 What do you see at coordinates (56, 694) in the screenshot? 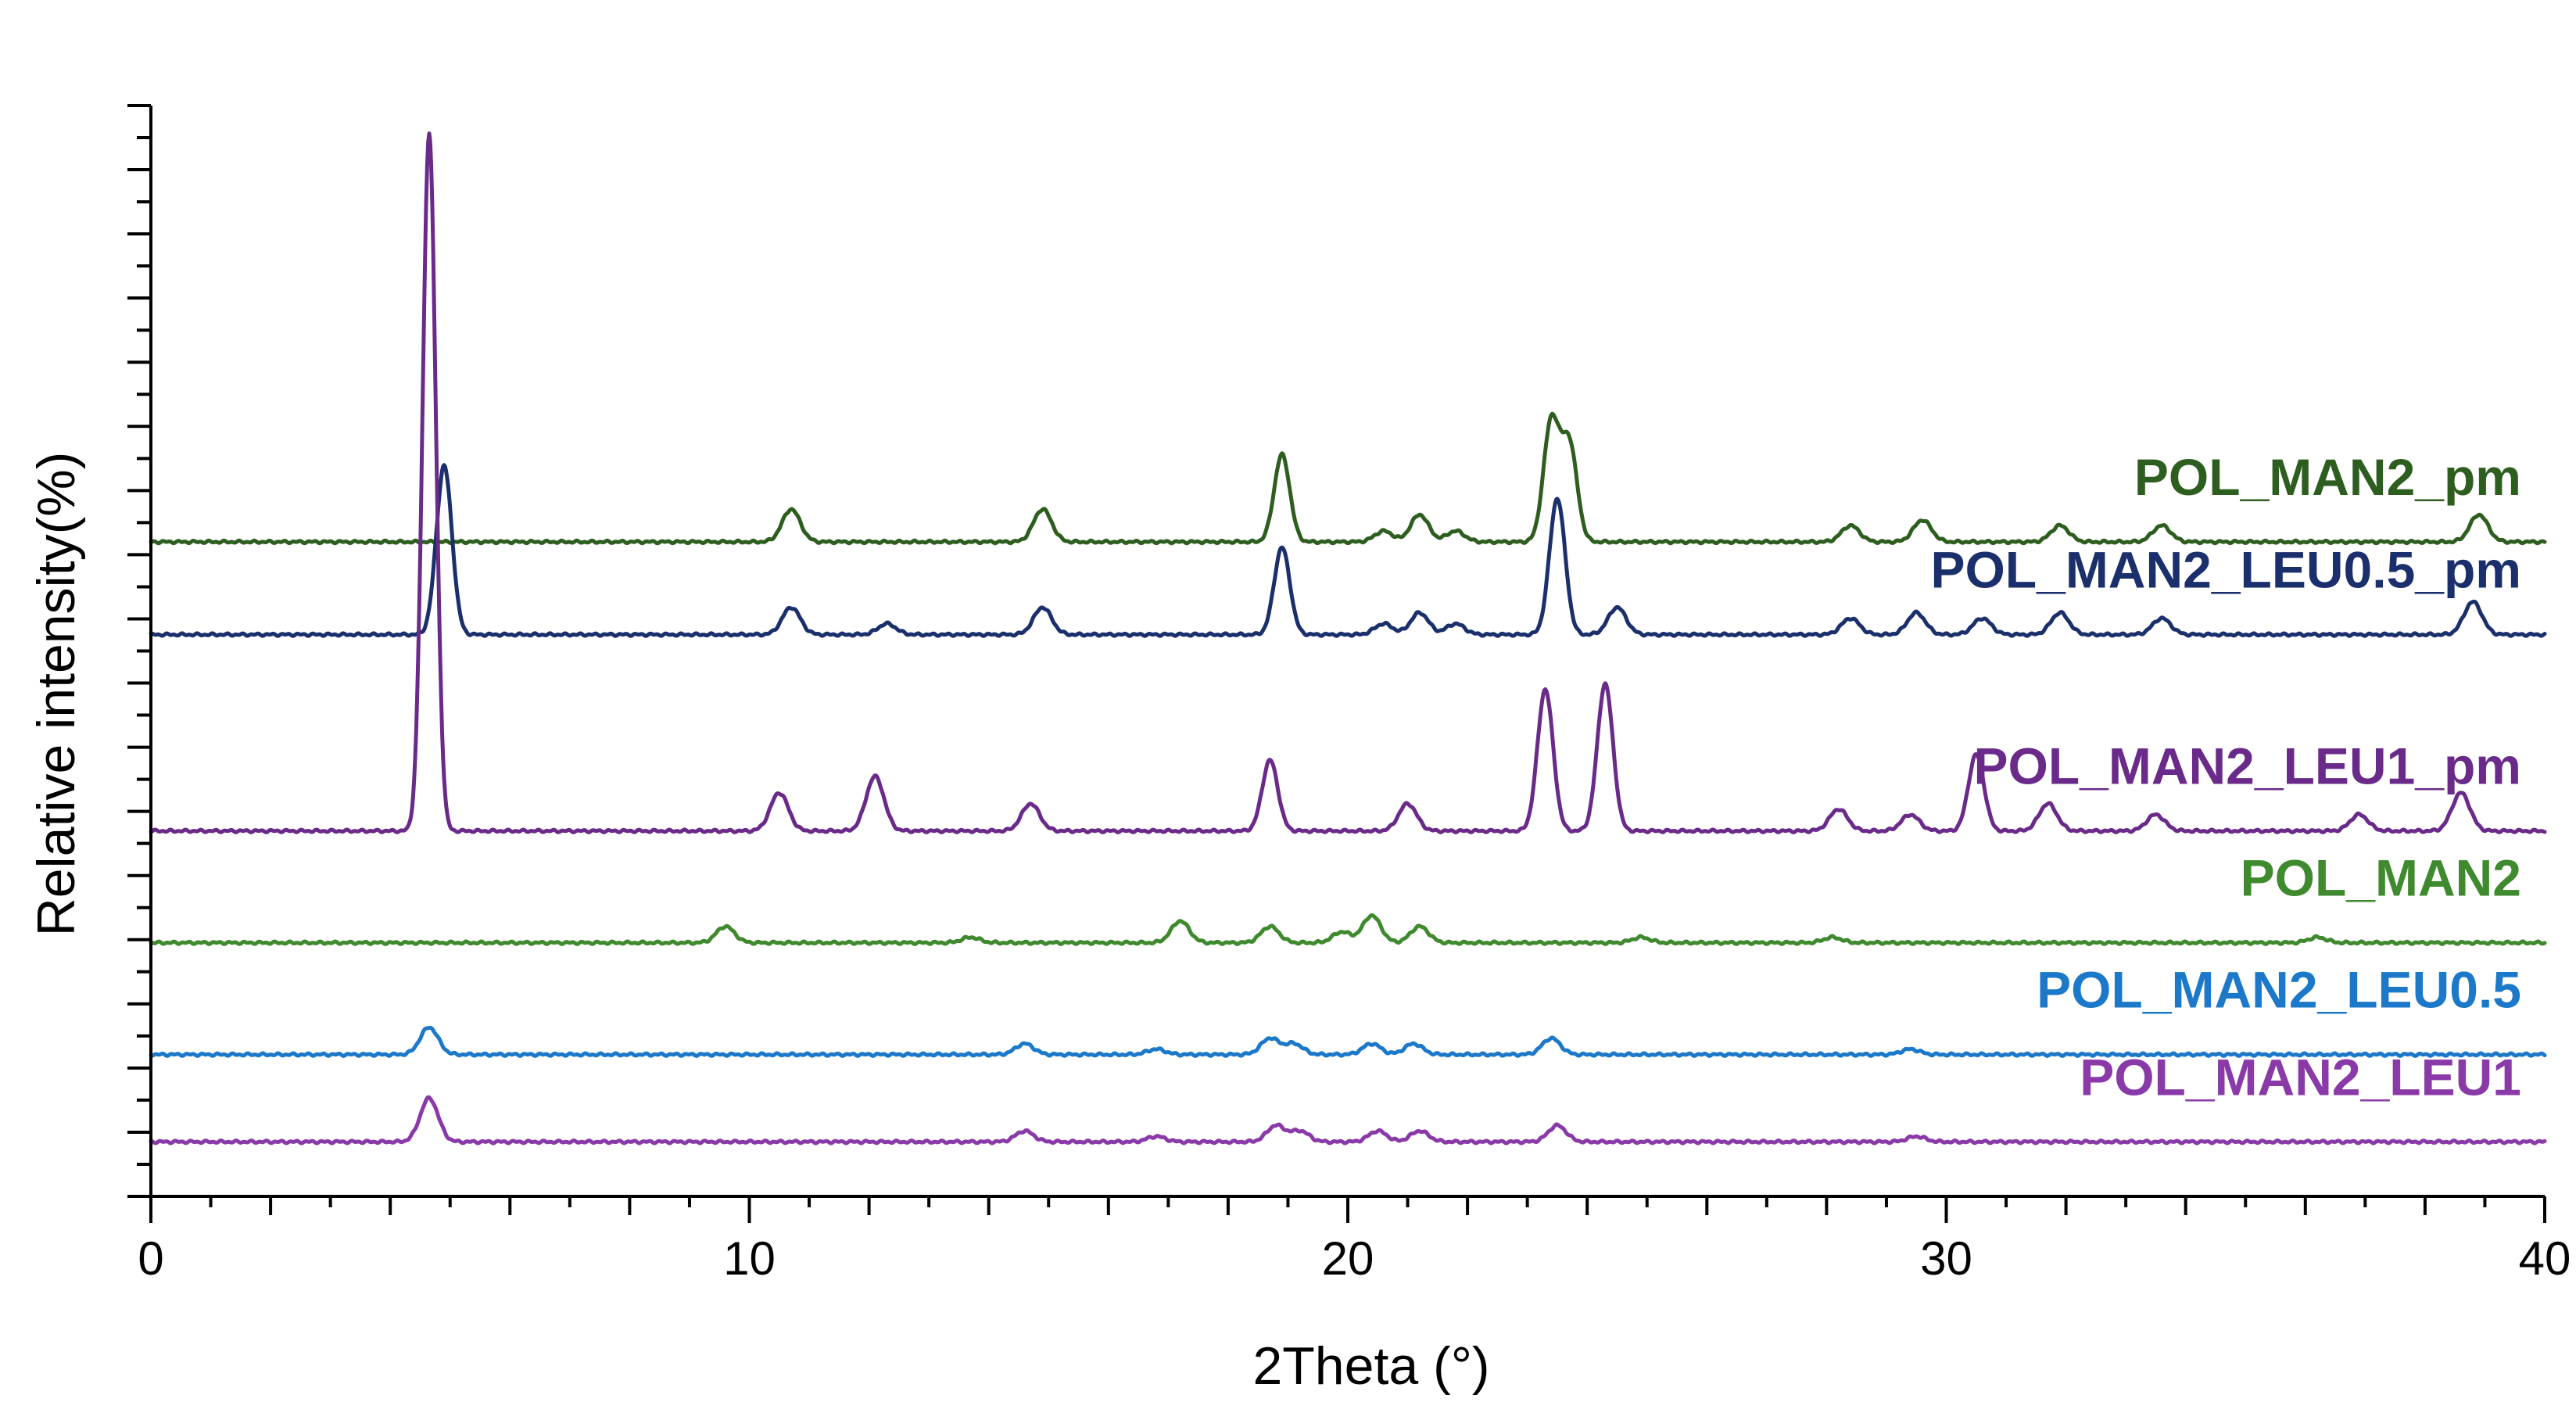
I see `y-axis-title: Relative intensity(%)` at bounding box center [56, 694].